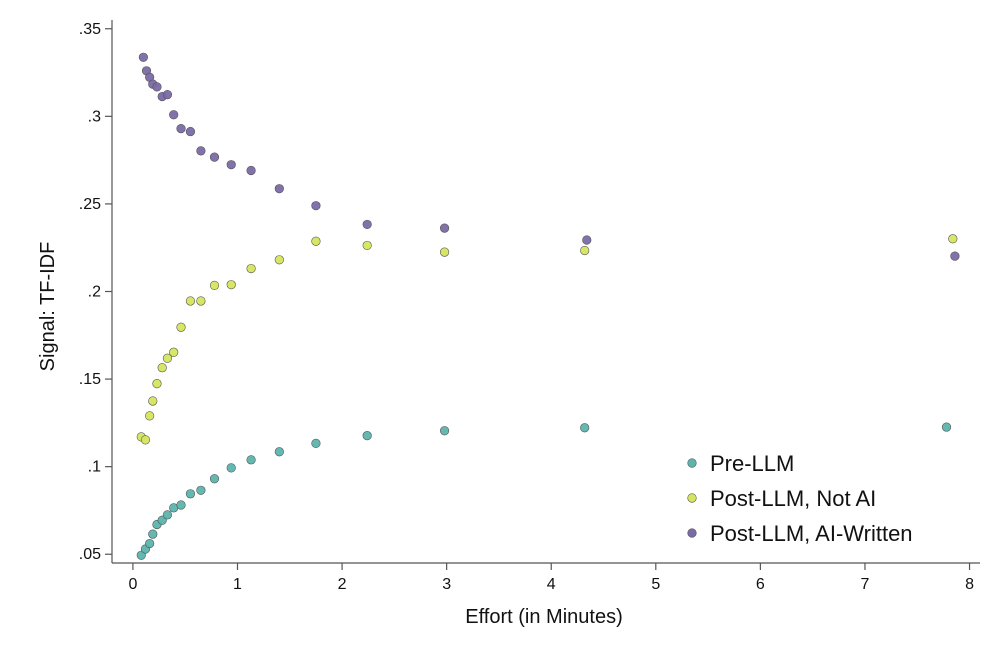  Describe the element at coordinates (969, 584) in the screenshot. I see `x-tick-label: 8` at that location.